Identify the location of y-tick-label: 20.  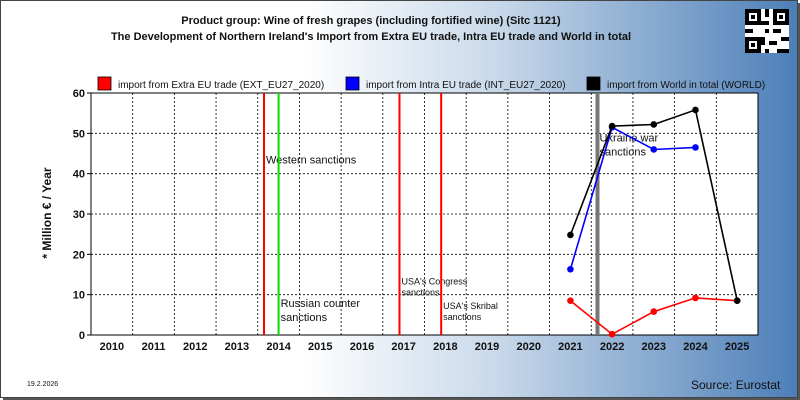
(79, 255).